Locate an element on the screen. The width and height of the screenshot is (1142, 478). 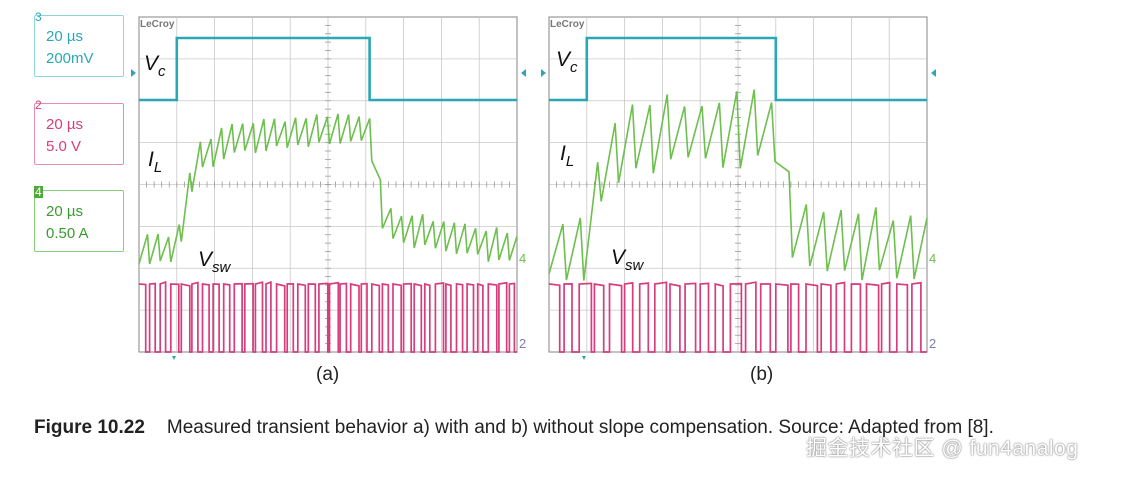
panel-b-label: (b) is located at coordinates (762, 374).